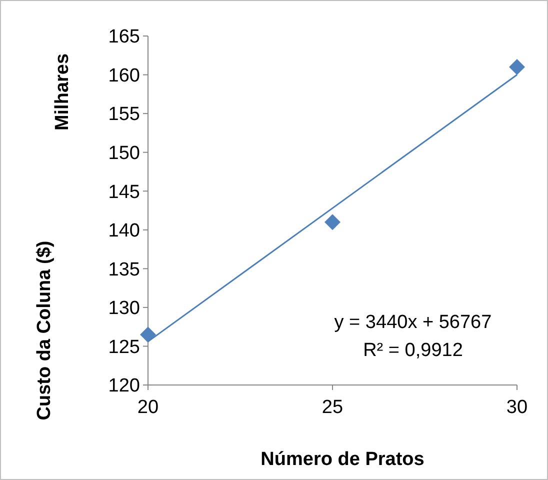 This screenshot has width=548, height=480. What do you see at coordinates (342, 459) in the screenshot?
I see `x-axis-title: Número de Pratos` at bounding box center [342, 459].